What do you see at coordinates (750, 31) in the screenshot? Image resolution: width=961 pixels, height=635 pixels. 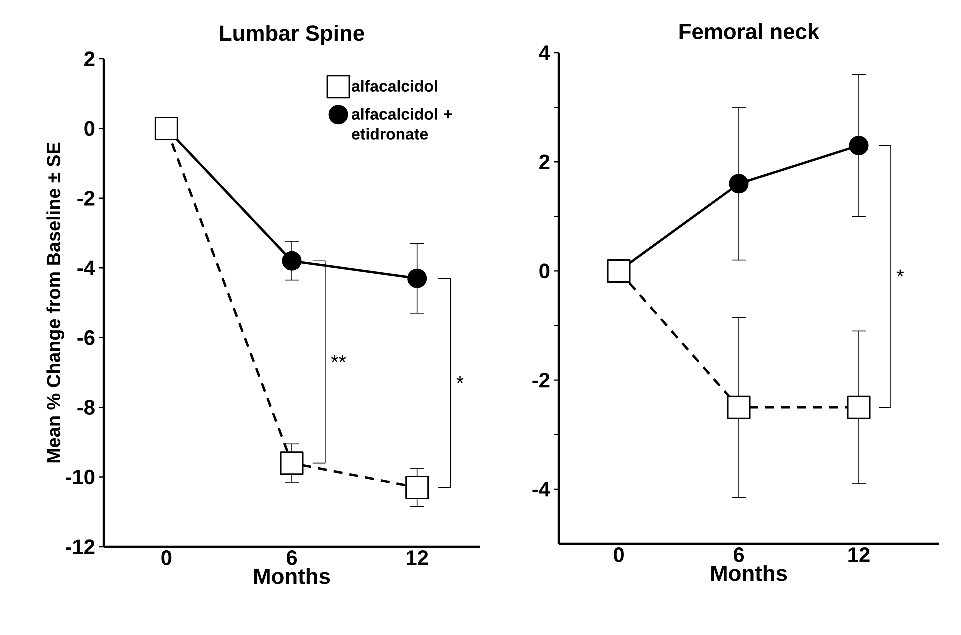 I see `chart-title: Femoral neck` at bounding box center [750, 31].